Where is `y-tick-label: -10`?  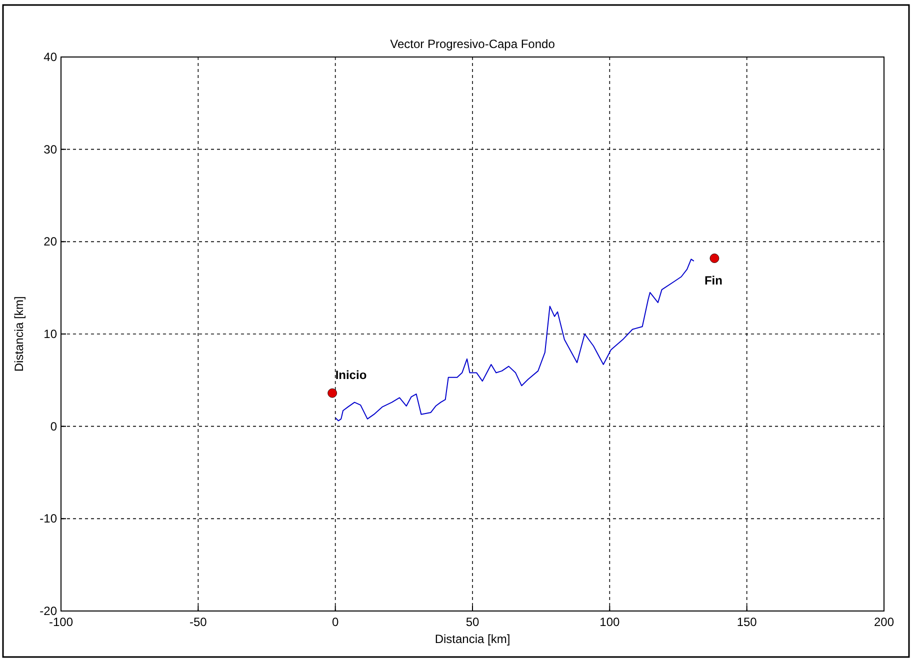 y-tick-label: -10 is located at coordinates (49, 519).